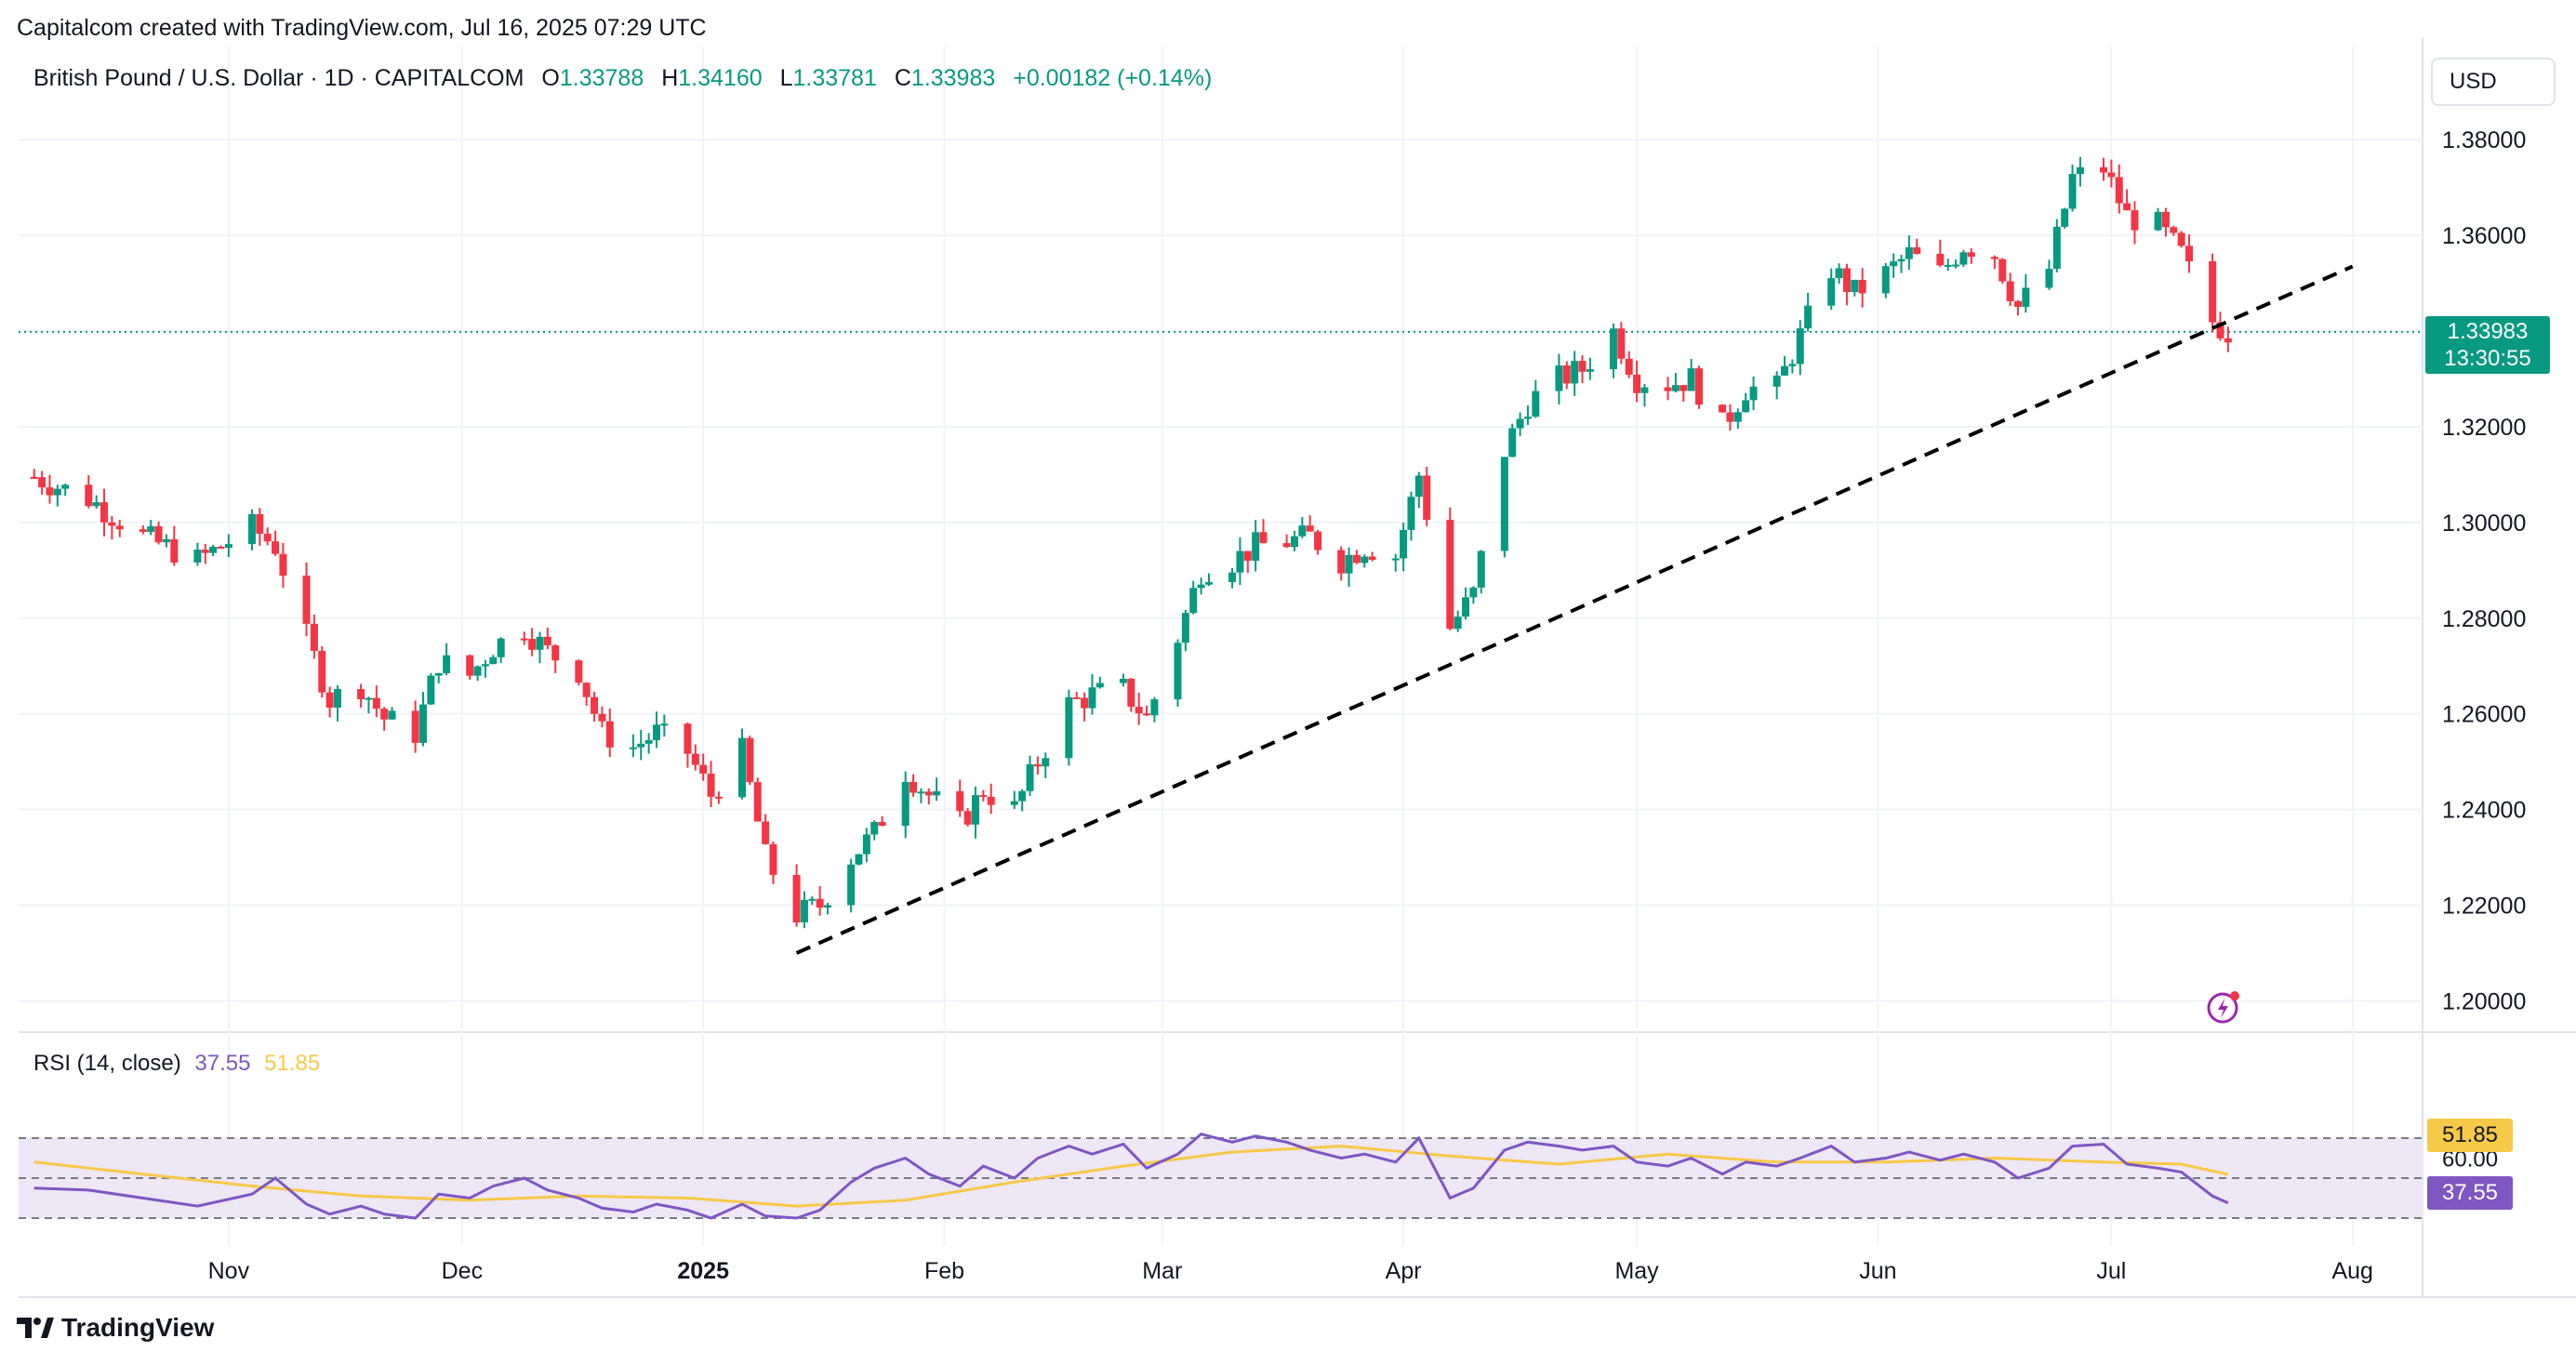 This screenshot has height=1365, width=2576. I want to click on time-tick-label: Apr, so click(1404, 1271).